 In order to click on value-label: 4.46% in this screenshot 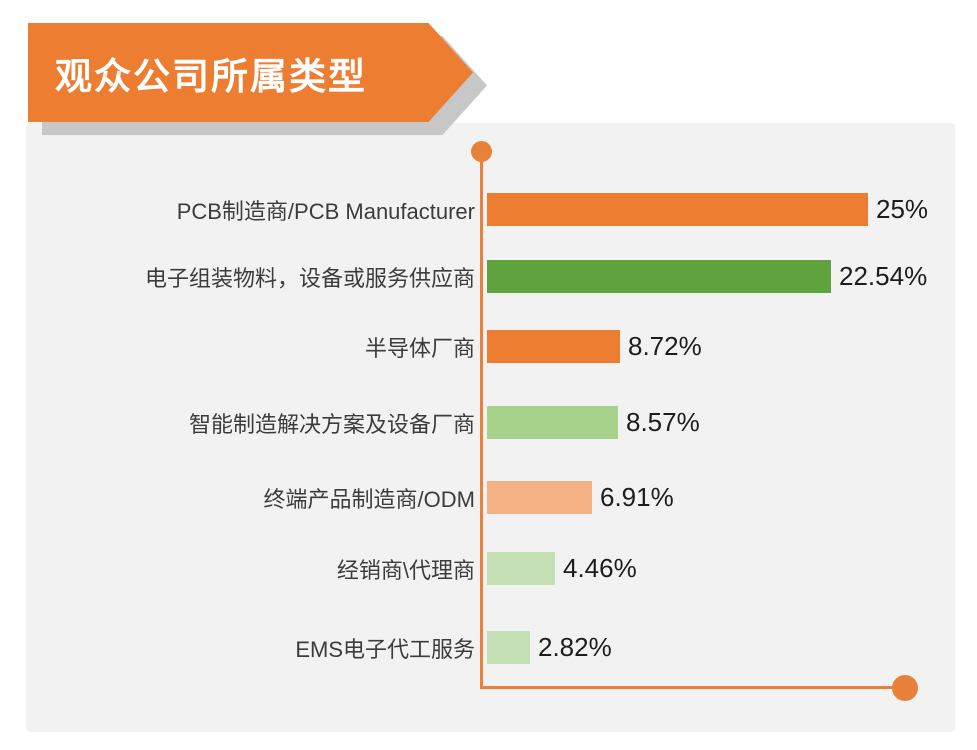, I will do `click(600, 568)`.